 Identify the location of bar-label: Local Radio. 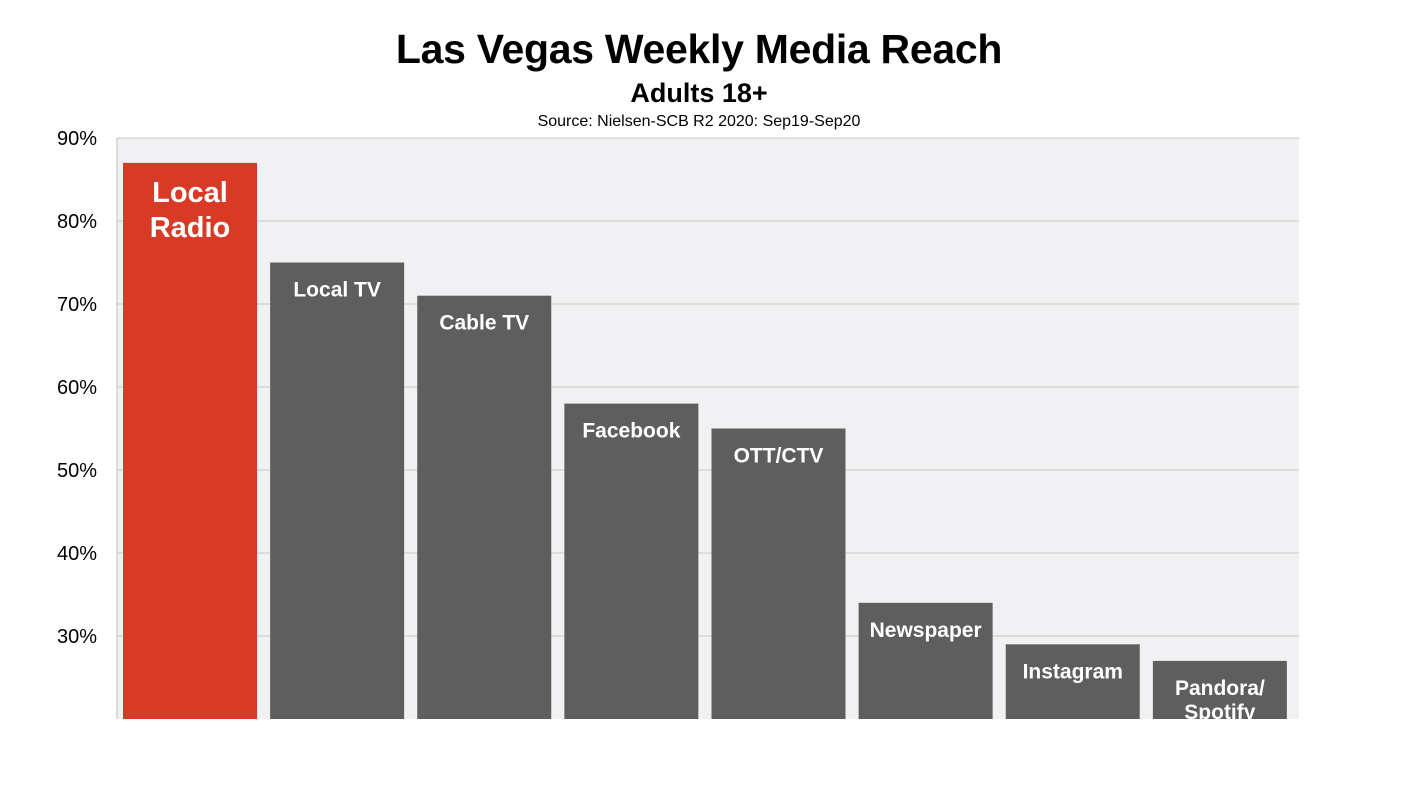
(190, 210).